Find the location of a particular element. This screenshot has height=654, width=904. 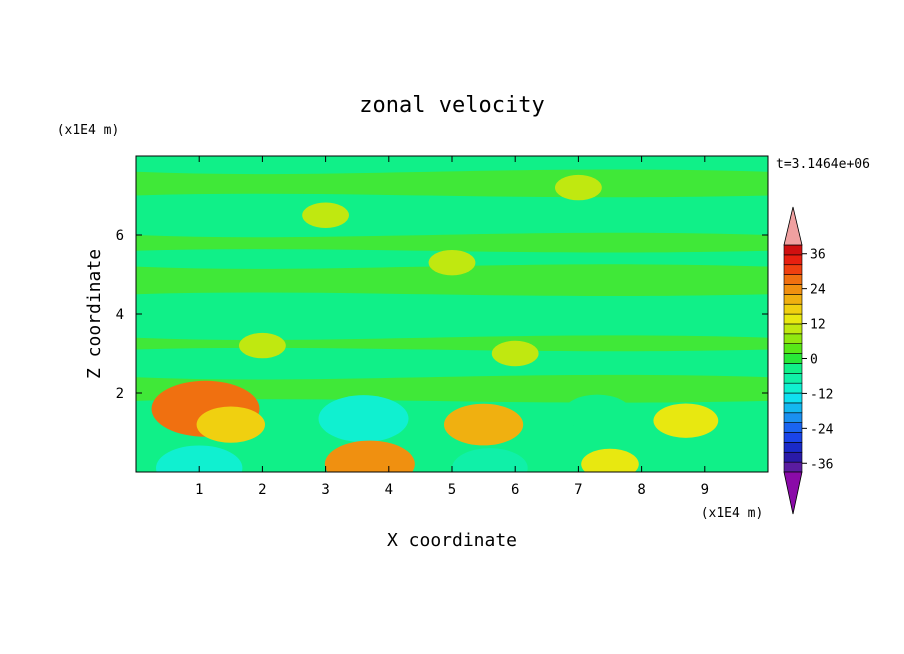

colorbar-under-triangle is located at coordinates (793, 493).